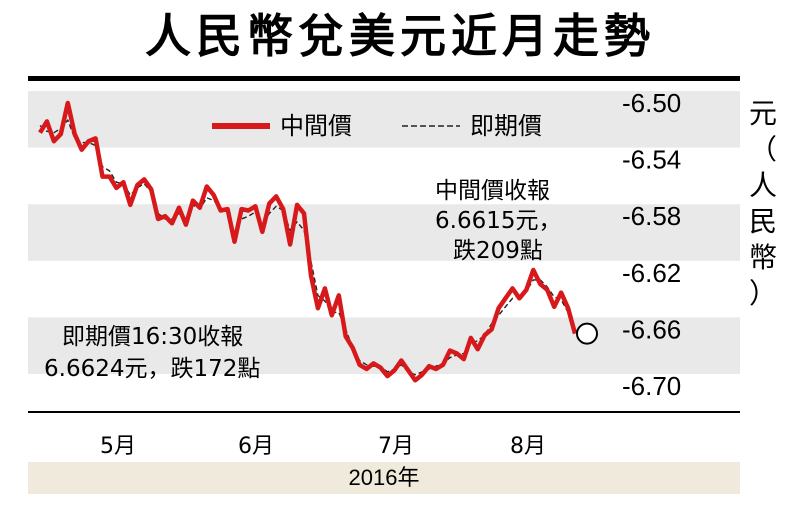 This screenshot has width=800, height=513. I want to click on y-axis-ticks: -6.50 -6.54 -6.58 -6.62 -6.66 -6.70, so click(651, 244).